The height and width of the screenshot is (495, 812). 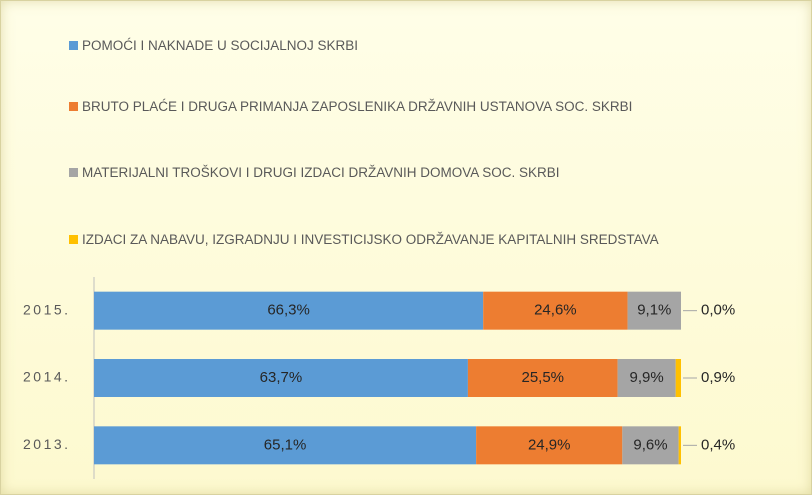 I want to click on y-tick-label: 2014., so click(x=47, y=377).